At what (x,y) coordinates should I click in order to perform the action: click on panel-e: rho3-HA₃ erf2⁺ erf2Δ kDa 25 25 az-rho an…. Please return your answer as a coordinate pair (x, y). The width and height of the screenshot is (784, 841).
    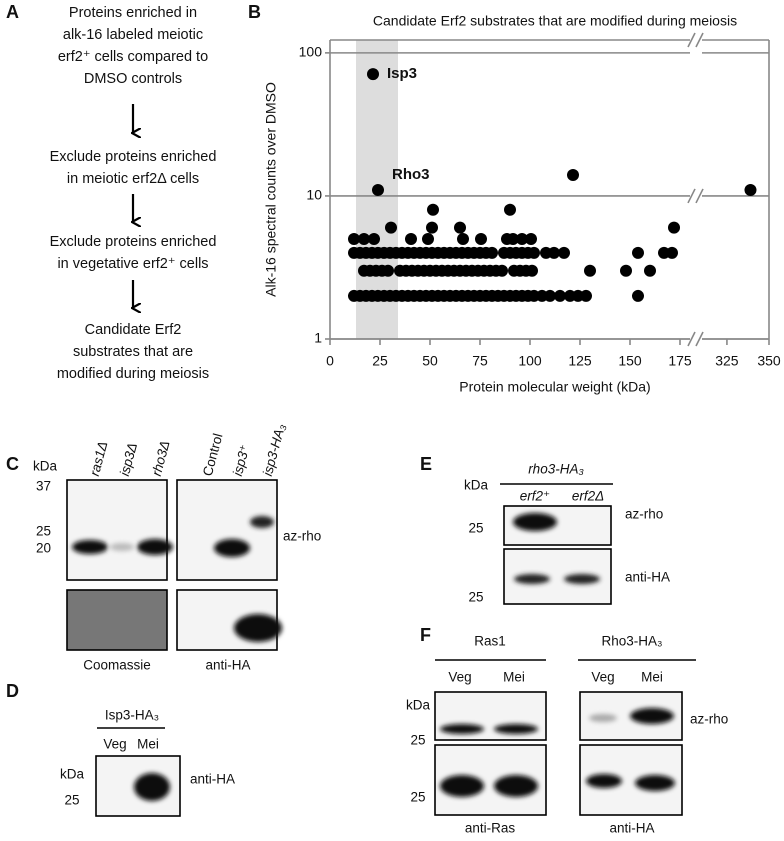
    Looking at the image, I should click on (567, 533).